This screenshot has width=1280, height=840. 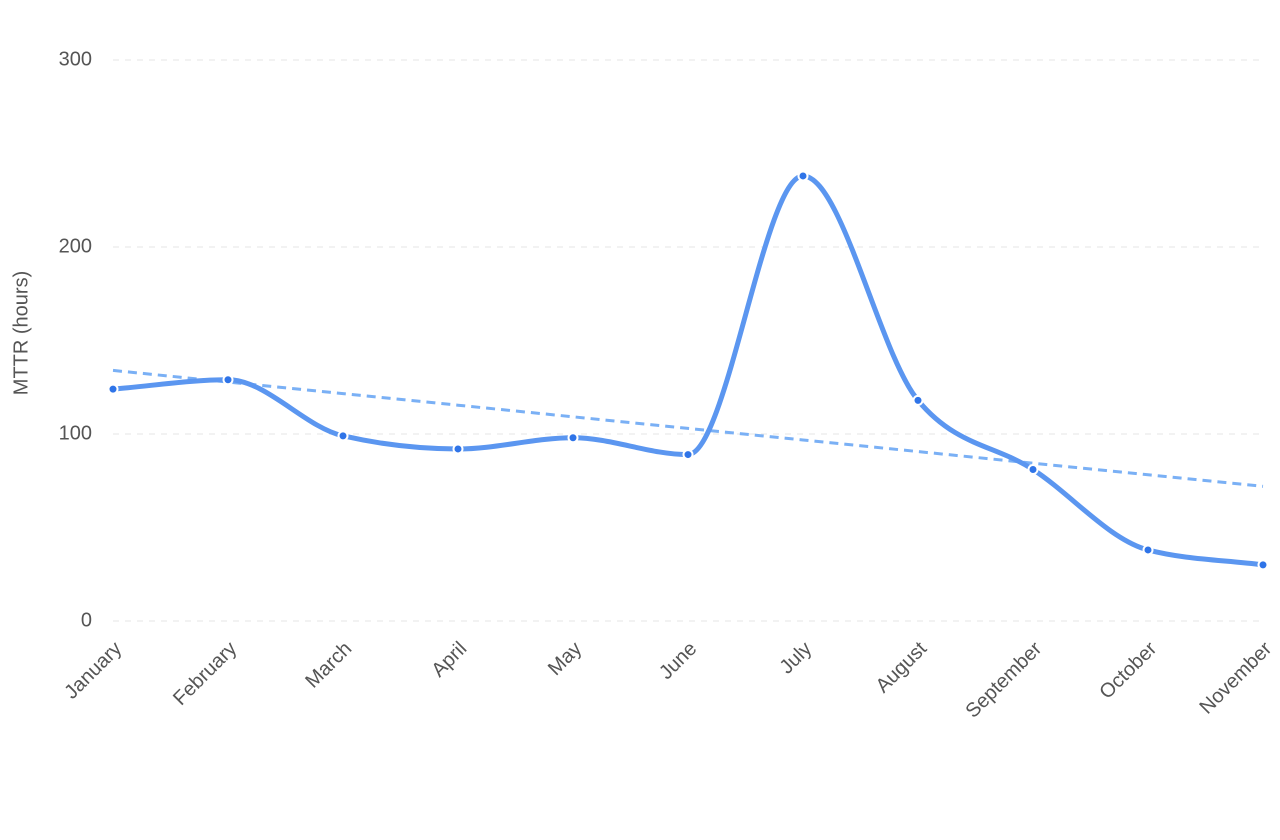 What do you see at coordinates (75, 59) in the screenshot?
I see `y-tick-label: 300` at bounding box center [75, 59].